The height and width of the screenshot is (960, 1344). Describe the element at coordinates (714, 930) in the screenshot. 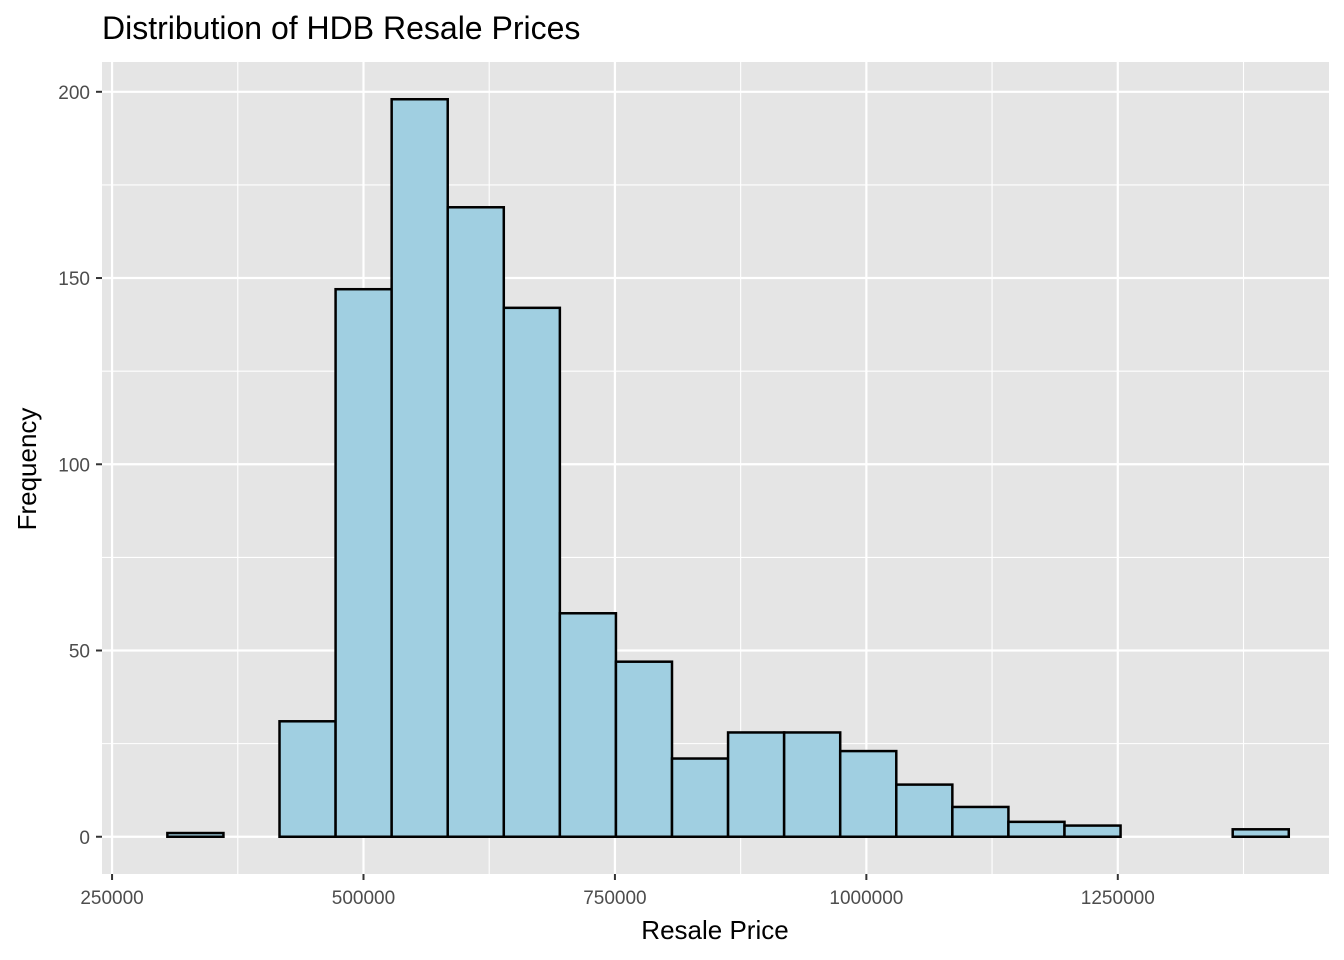

I see `x-axis-title: Resale Price` at that location.